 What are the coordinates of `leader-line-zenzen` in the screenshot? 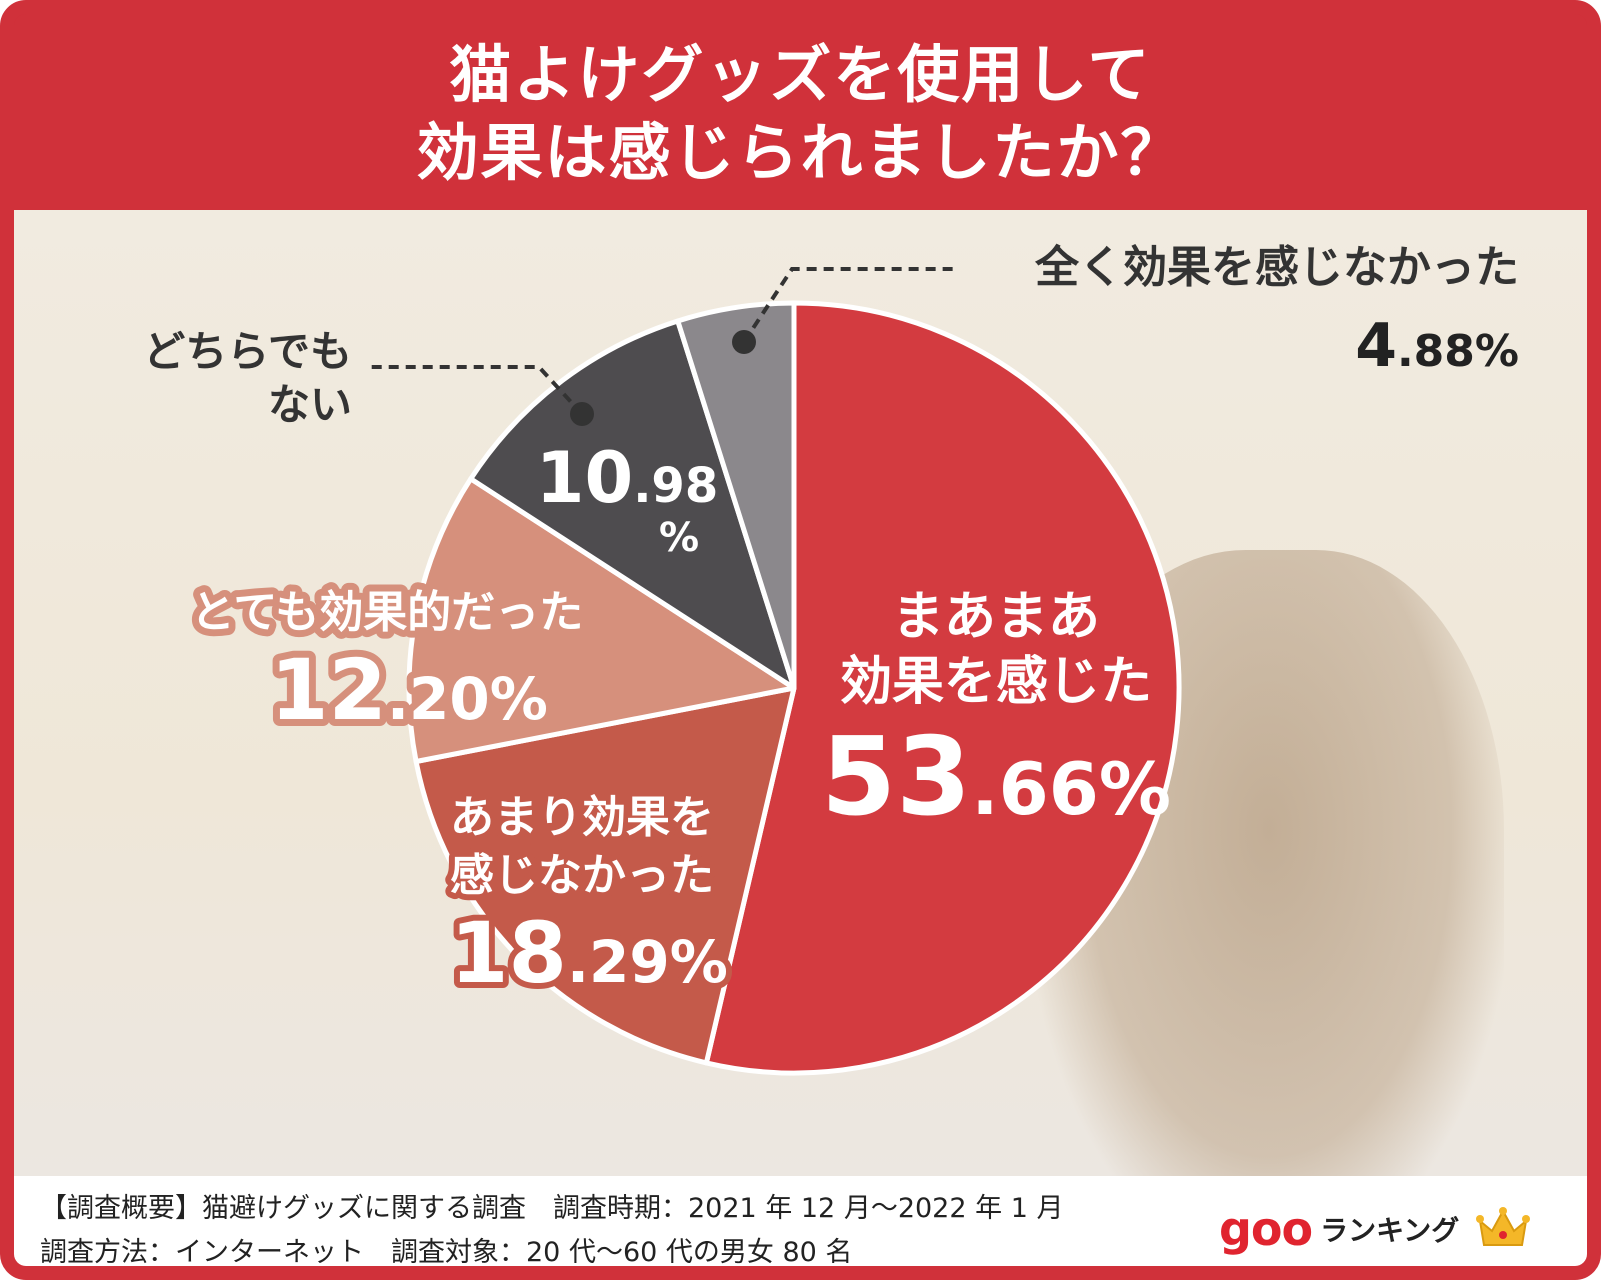 It's located at (848, 305).